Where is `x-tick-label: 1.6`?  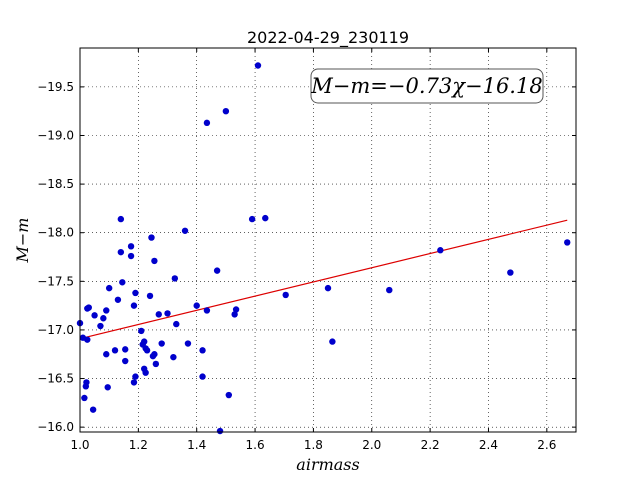 x-tick-label: 1.6 is located at coordinates (255, 445).